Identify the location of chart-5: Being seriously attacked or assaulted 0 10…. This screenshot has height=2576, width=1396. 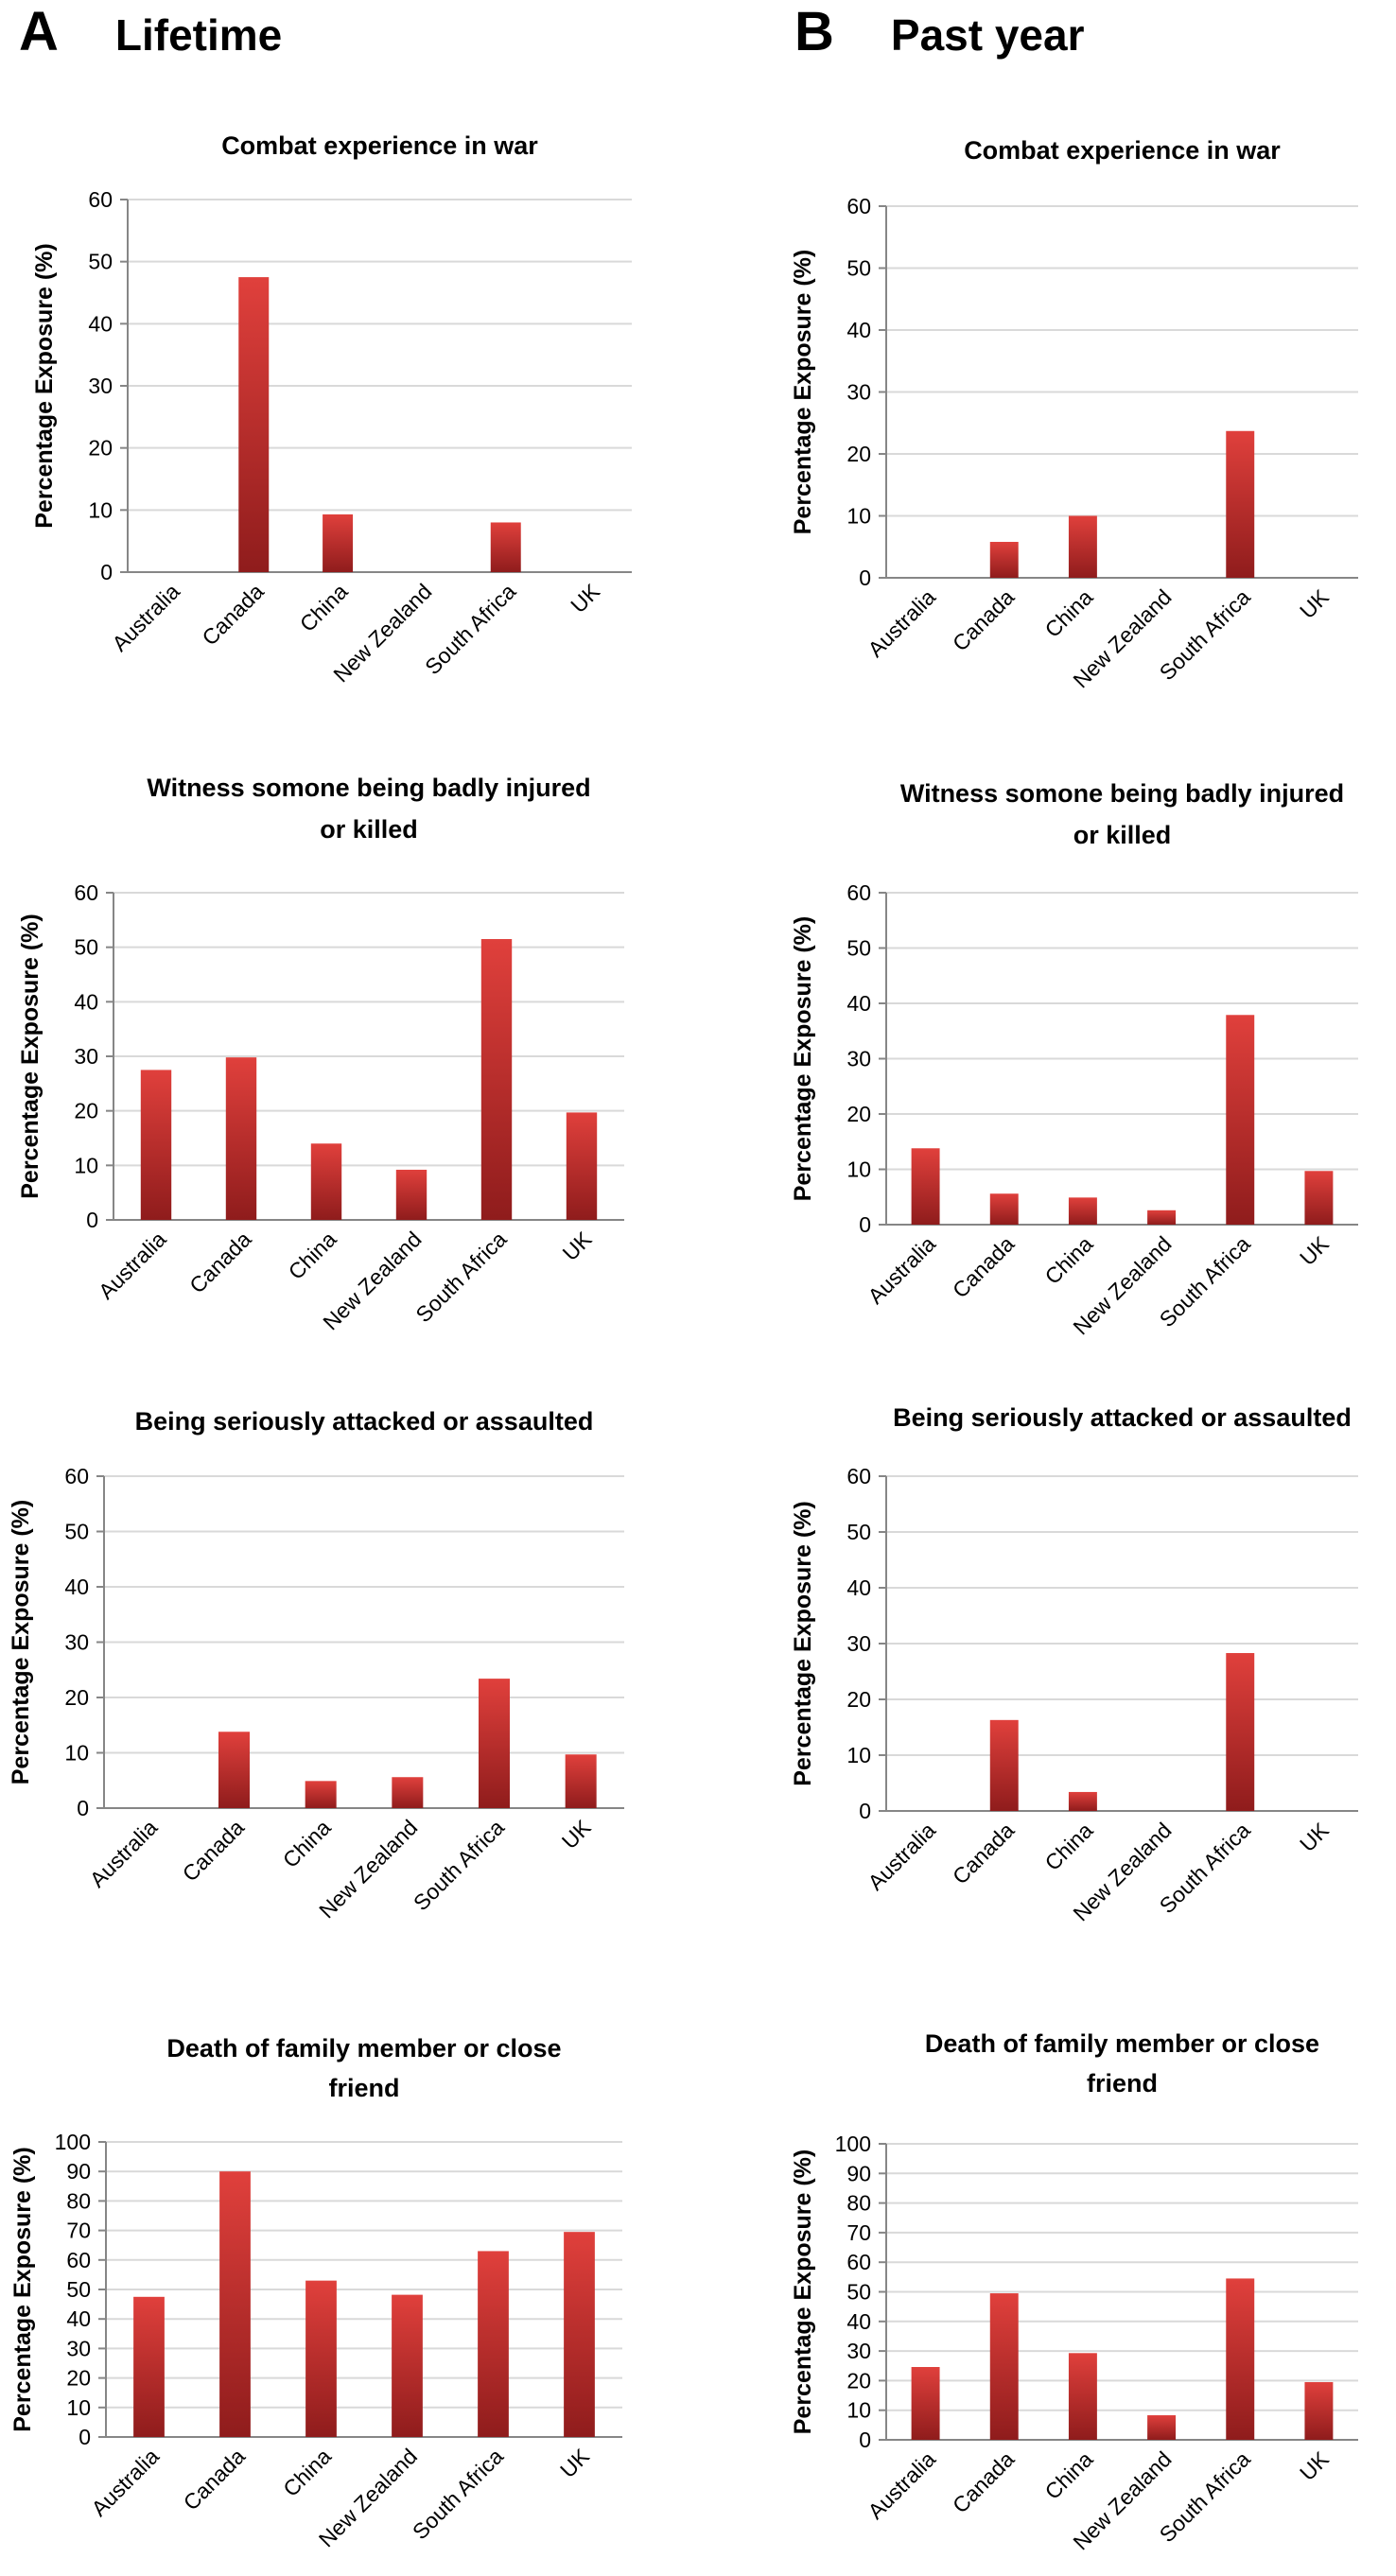
(316, 1665).